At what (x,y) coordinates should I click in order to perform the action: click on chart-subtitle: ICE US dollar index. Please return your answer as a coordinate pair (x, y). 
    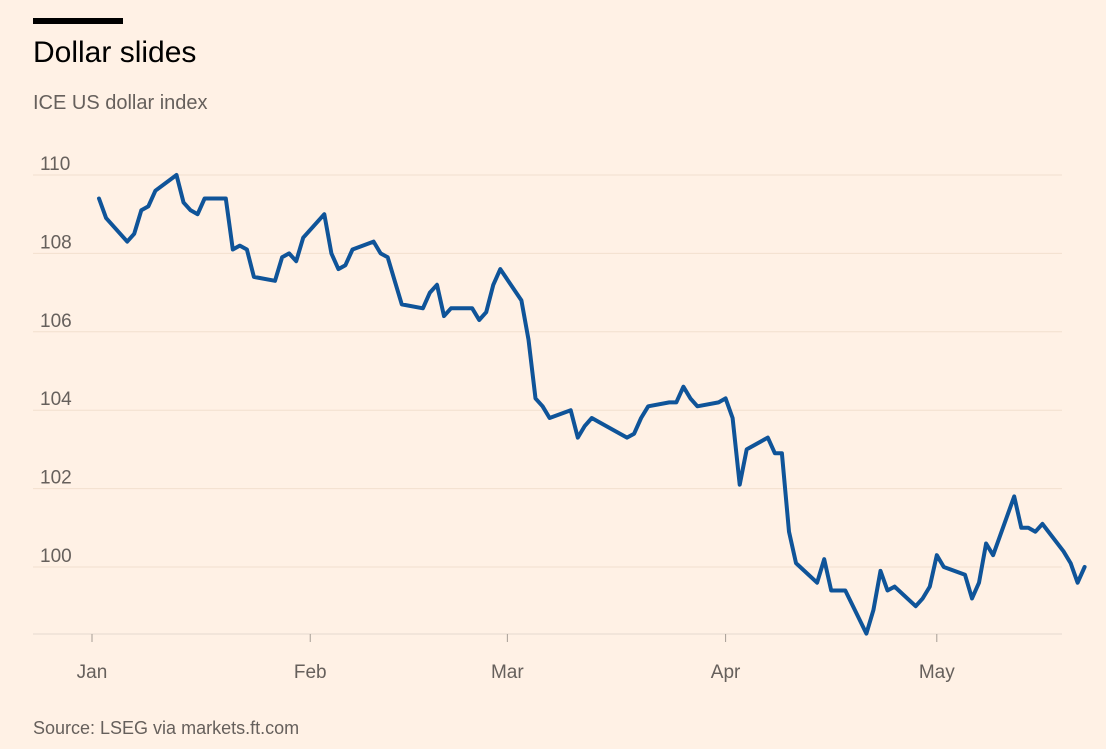
    Looking at the image, I should click on (120, 103).